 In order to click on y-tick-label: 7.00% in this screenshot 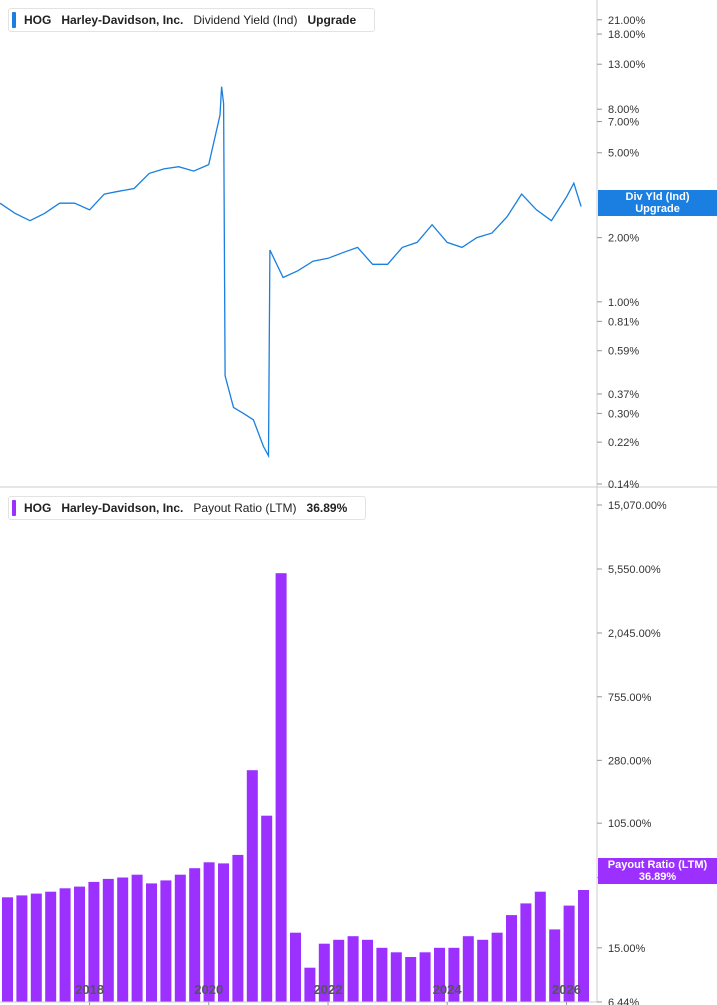, I will do `click(623, 123)`.